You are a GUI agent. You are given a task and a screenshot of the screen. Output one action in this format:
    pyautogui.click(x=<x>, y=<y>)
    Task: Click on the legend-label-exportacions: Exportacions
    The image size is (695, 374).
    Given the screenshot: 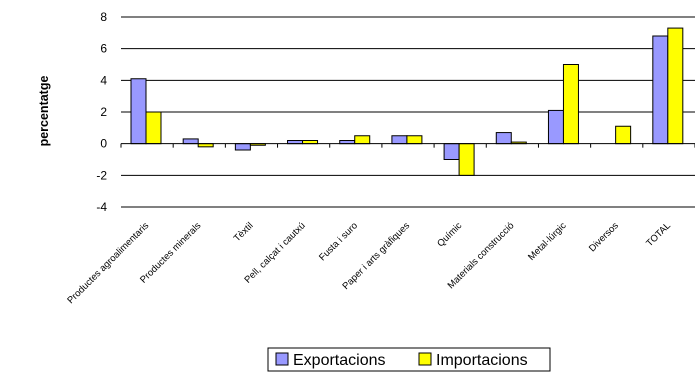 What is the action you would take?
    pyautogui.click(x=339, y=360)
    